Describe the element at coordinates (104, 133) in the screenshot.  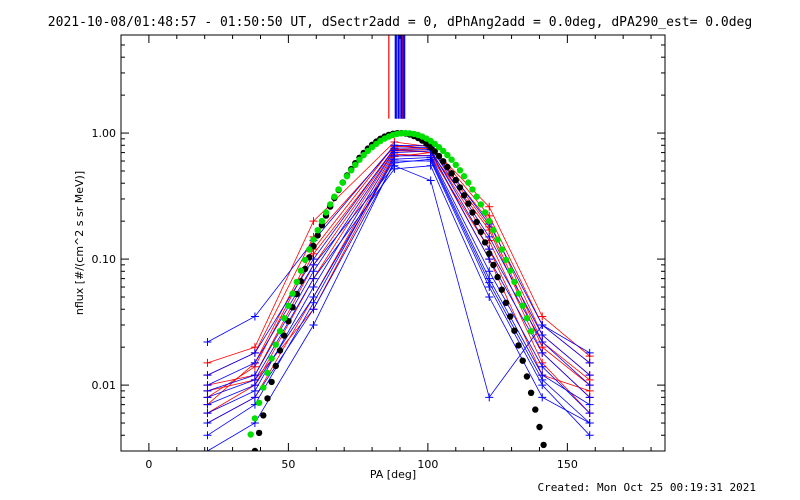
I see `y-tick-label: 1.00` at that location.